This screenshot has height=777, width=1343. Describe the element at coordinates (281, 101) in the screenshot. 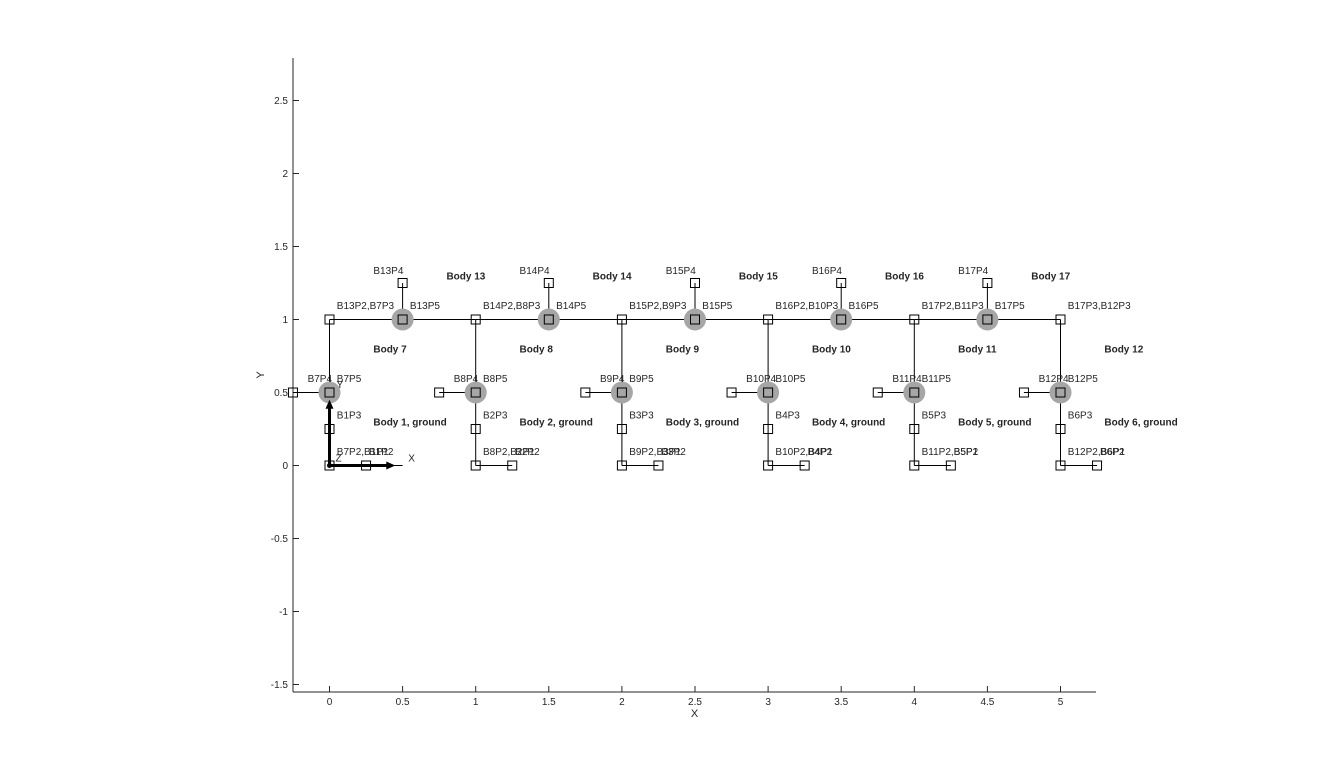

I see `y-tick-label: 2.5` at that location.